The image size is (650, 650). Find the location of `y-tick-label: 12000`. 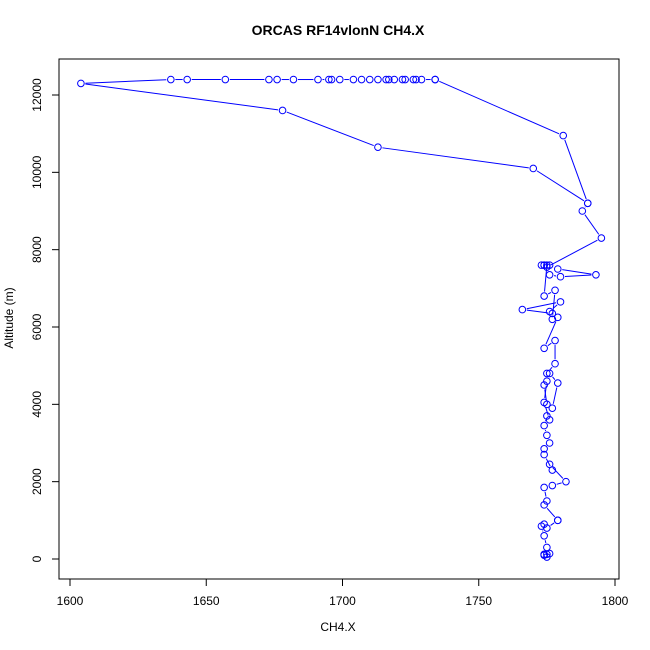

y-tick-label: 12000 is located at coordinates (37, 95).